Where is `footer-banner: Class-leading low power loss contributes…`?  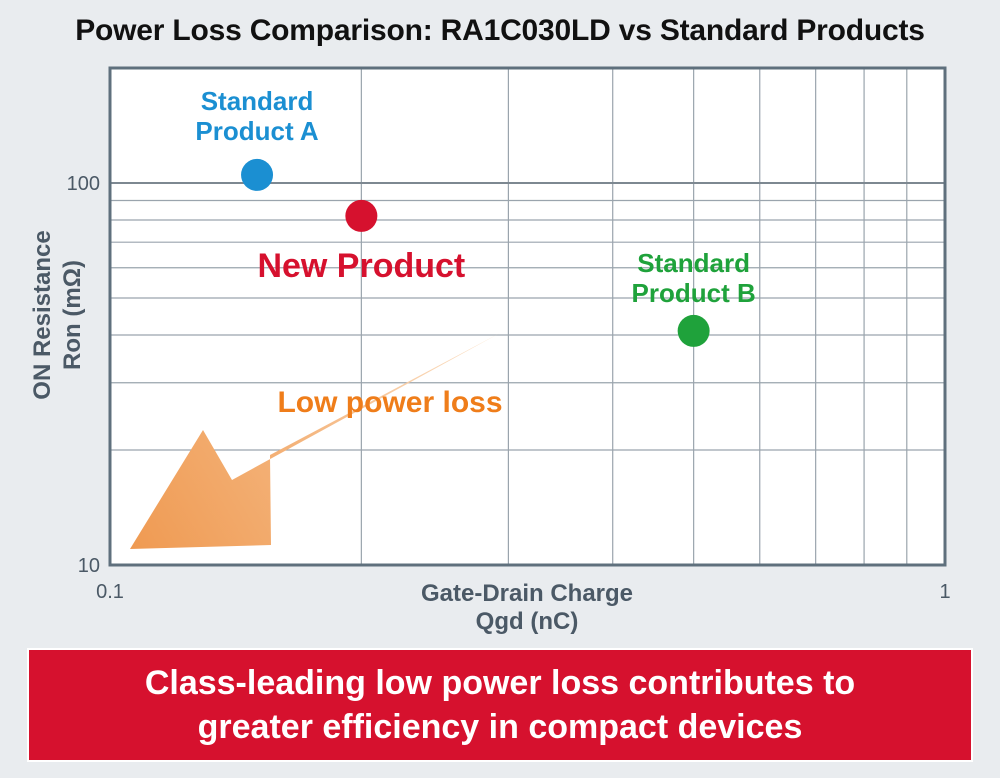 footer-banner: Class-leading low power loss contributes… is located at coordinates (500, 705).